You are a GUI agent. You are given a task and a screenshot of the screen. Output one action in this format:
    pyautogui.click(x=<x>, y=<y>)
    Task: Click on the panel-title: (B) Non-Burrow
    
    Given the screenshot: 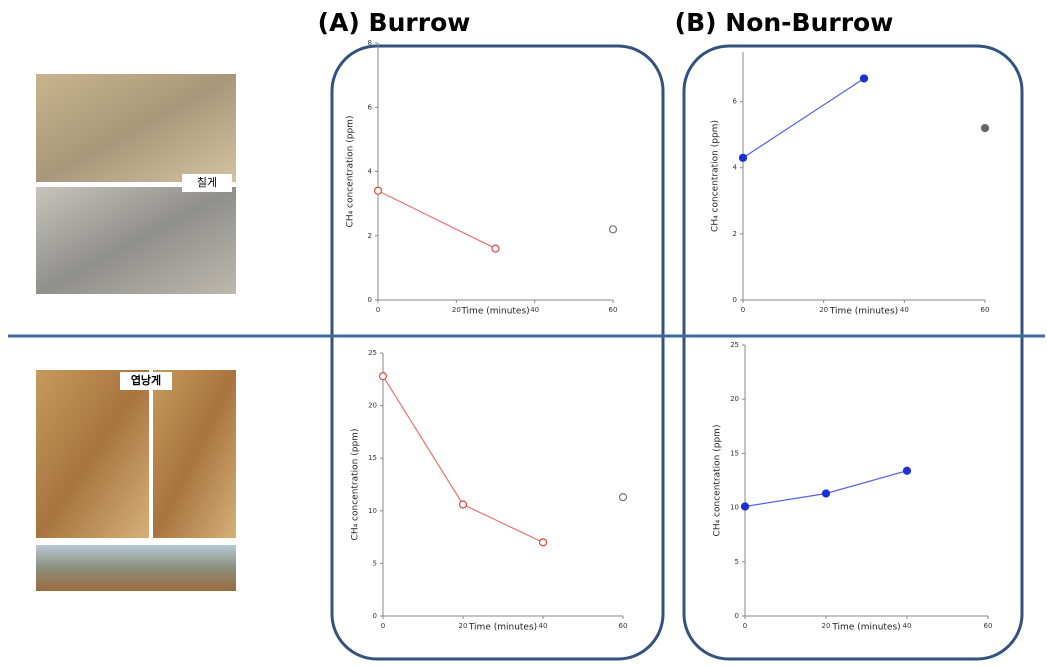 What is the action you would take?
    pyautogui.click(x=784, y=22)
    